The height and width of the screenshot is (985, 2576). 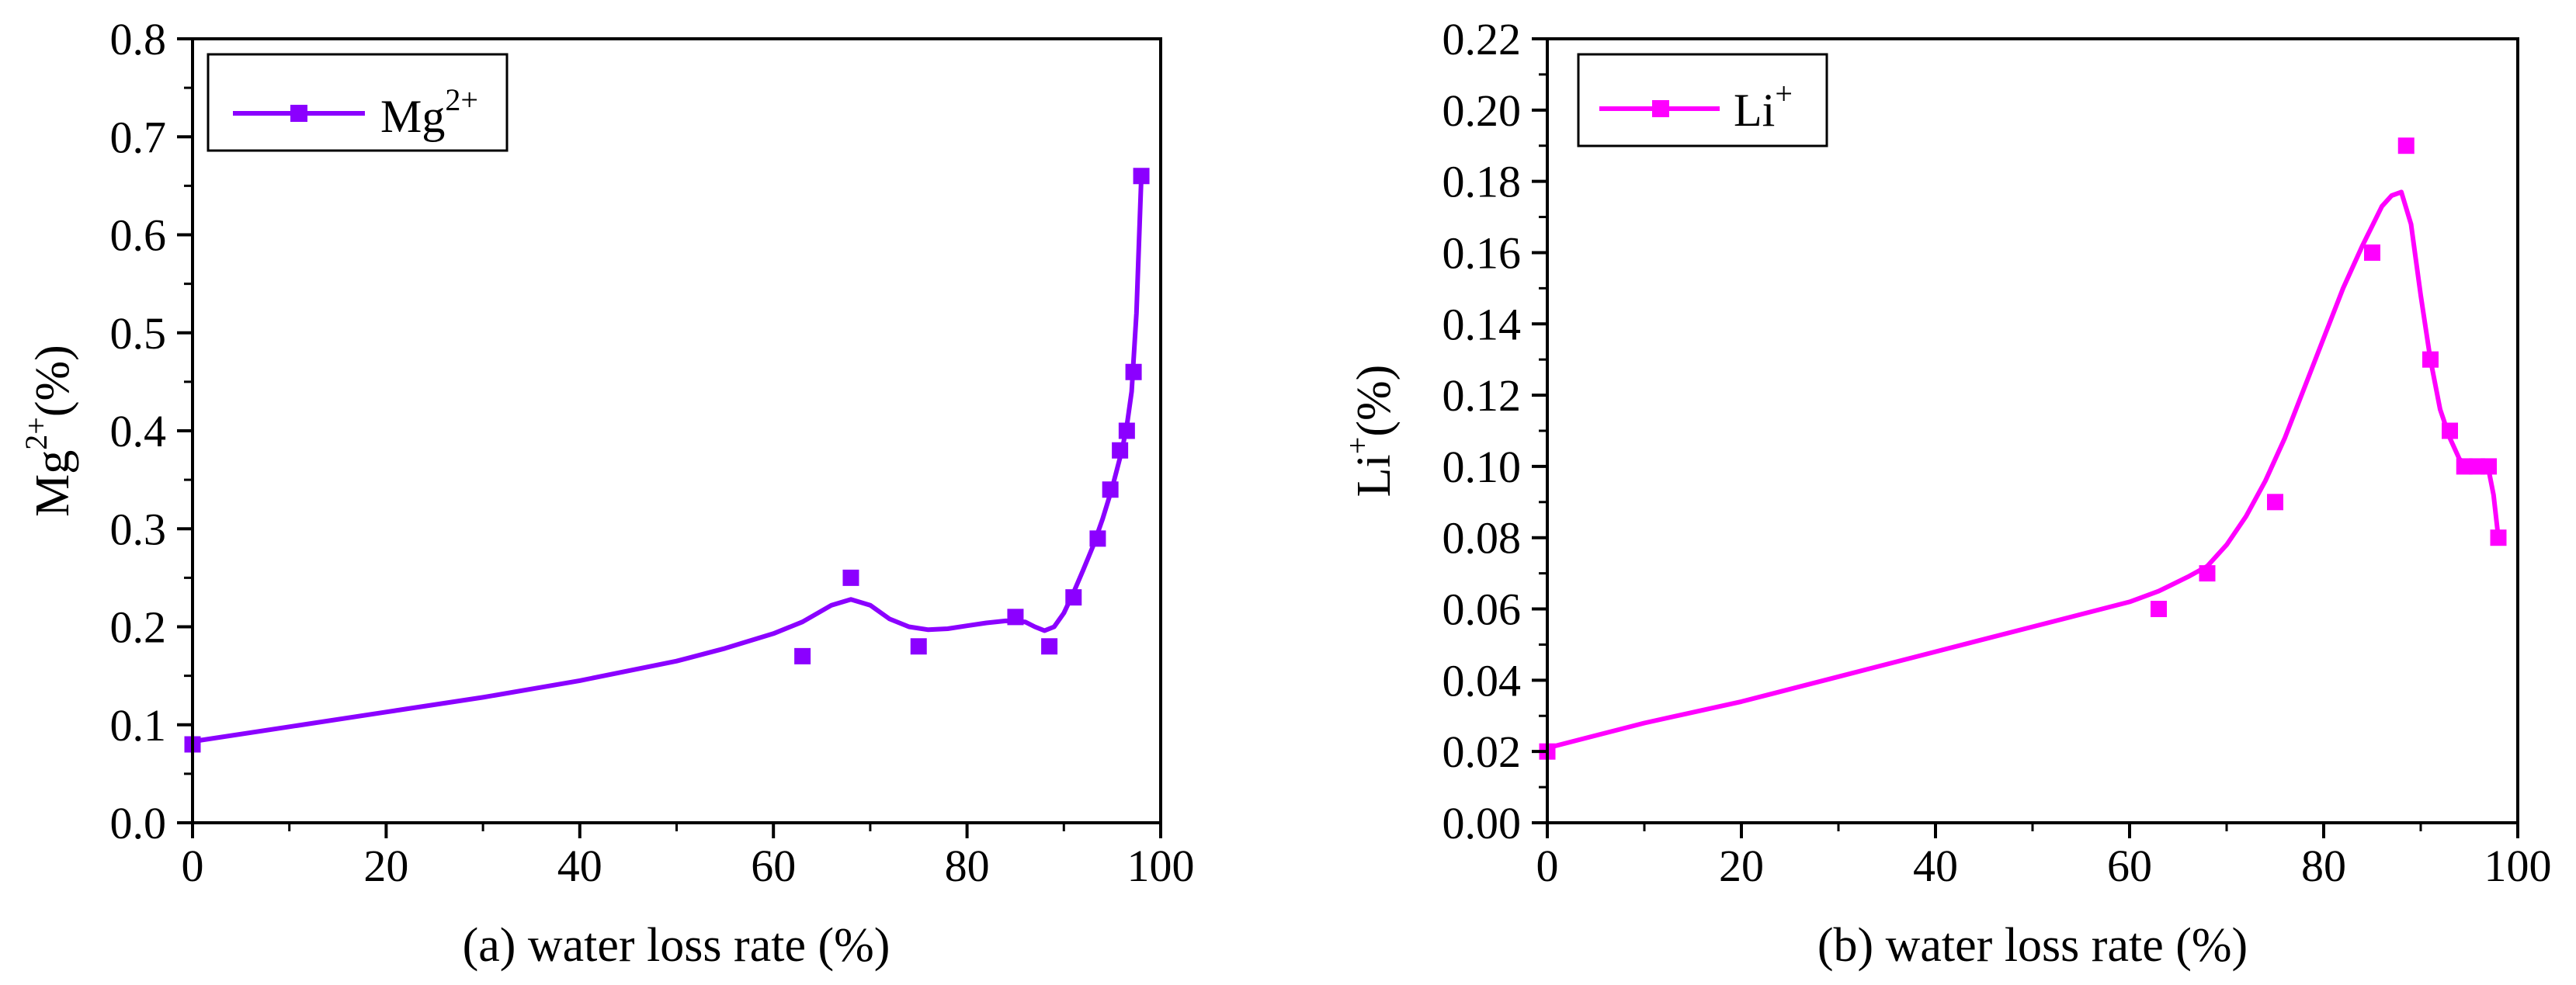 What do you see at coordinates (138, 431) in the screenshot?
I see `panel-a-y-tick-label-4: 0.4` at bounding box center [138, 431].